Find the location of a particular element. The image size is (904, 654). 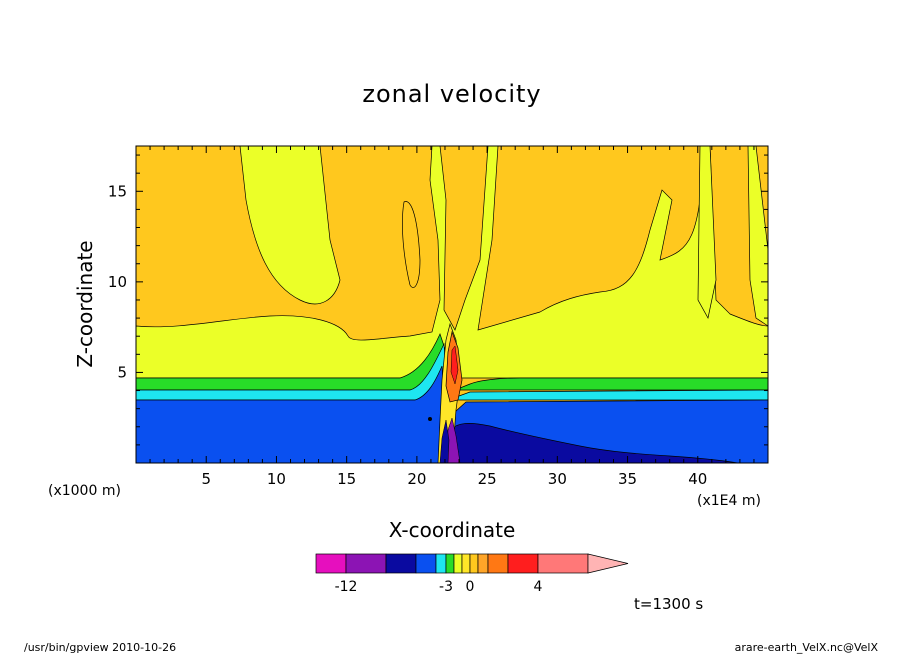

colorbar-tick-label: 4 is located at coordinates (538, 587).